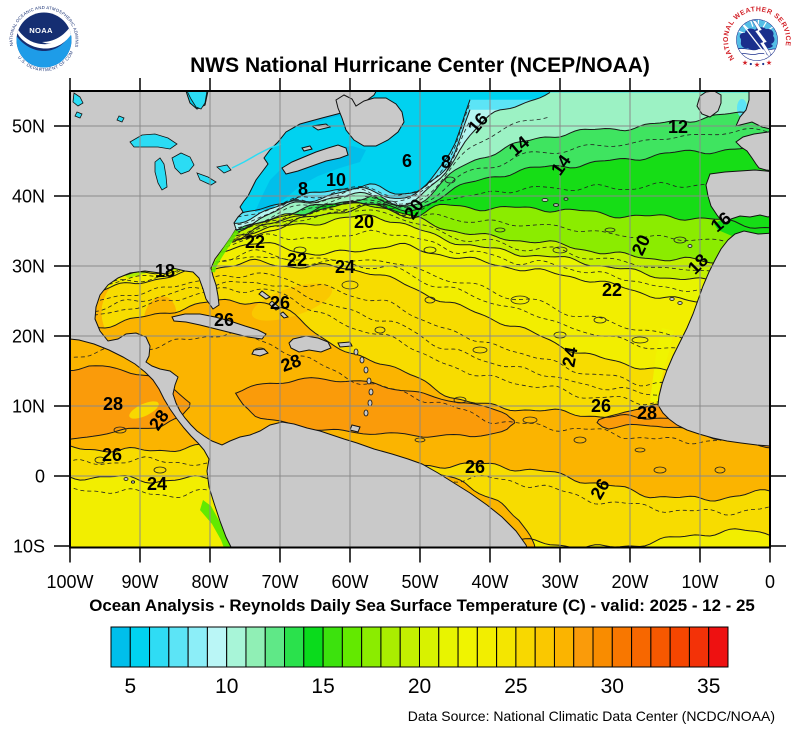  Describe the element at coordinates (678, 127) in the screenshot. I see `svg-text: 12` at that location.